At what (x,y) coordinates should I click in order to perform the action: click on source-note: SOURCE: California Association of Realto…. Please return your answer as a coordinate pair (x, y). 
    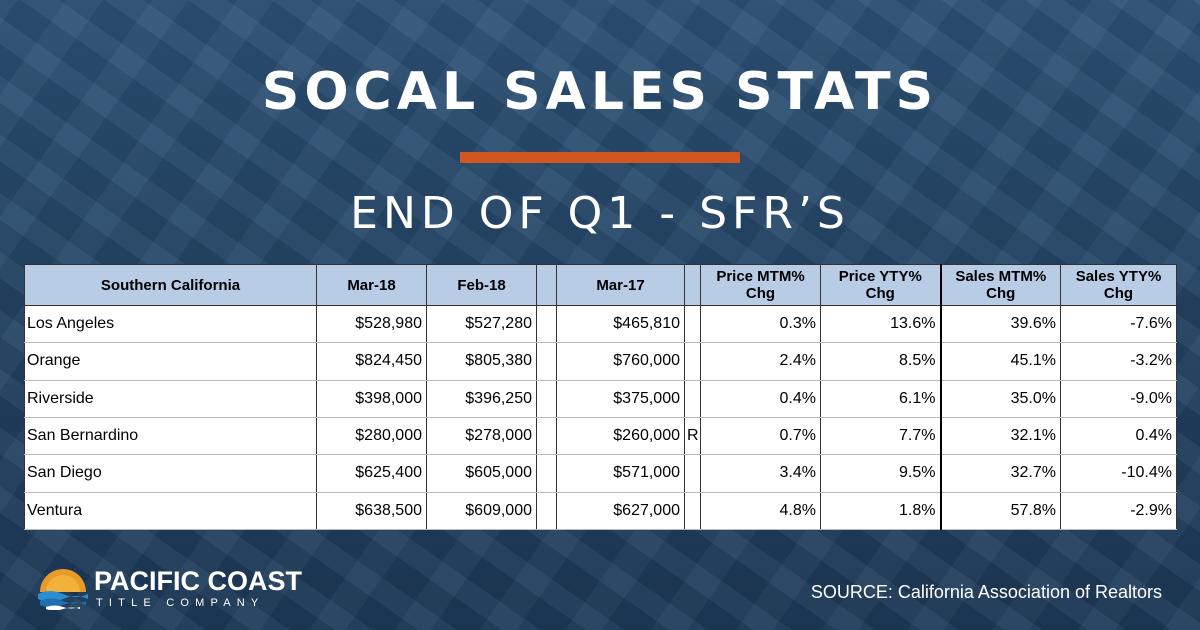
    Looking at the image, I should click on (986, 592).